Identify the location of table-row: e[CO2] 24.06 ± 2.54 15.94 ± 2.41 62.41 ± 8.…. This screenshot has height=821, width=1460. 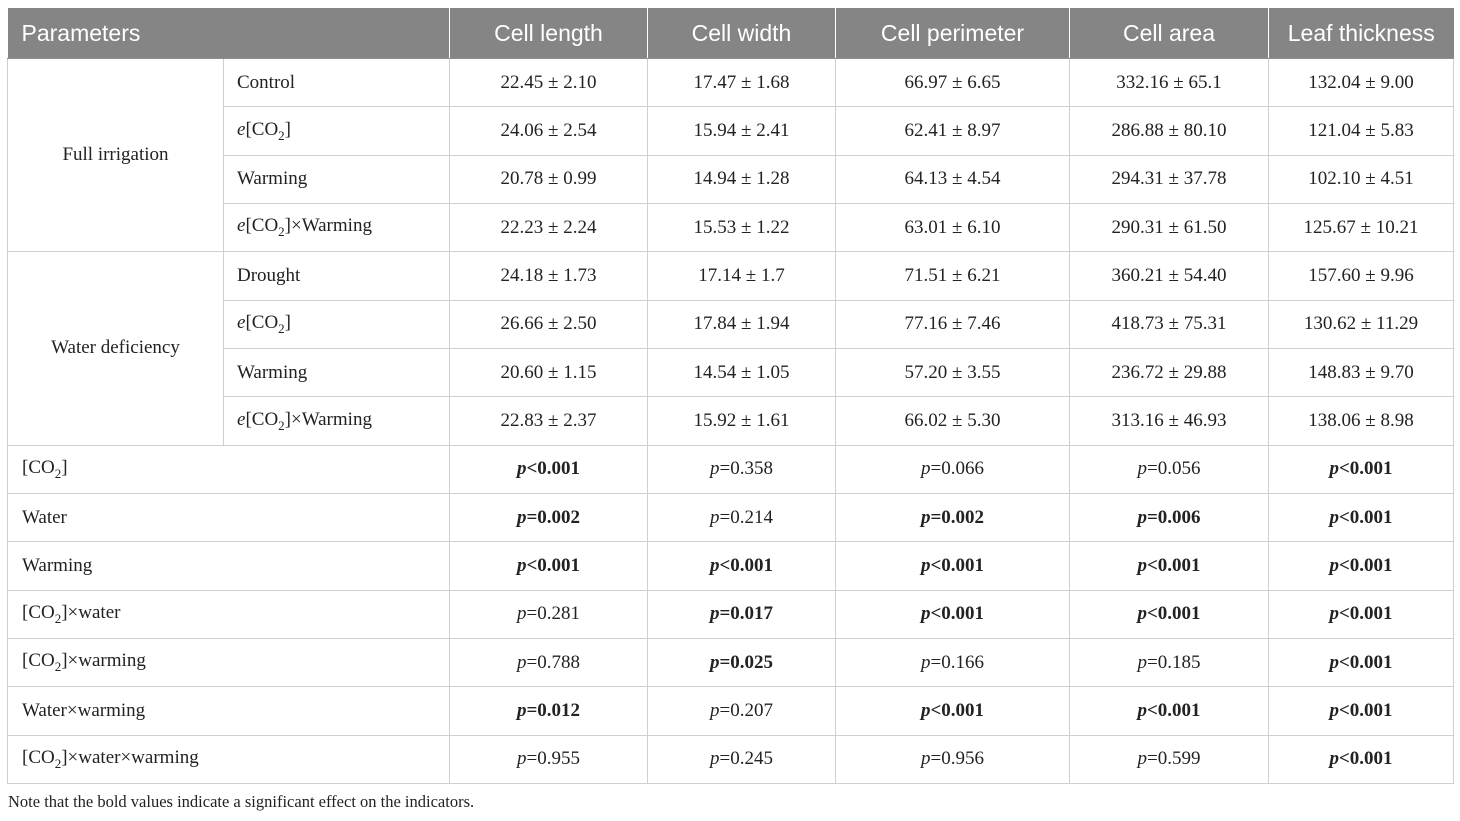
(731, 131).